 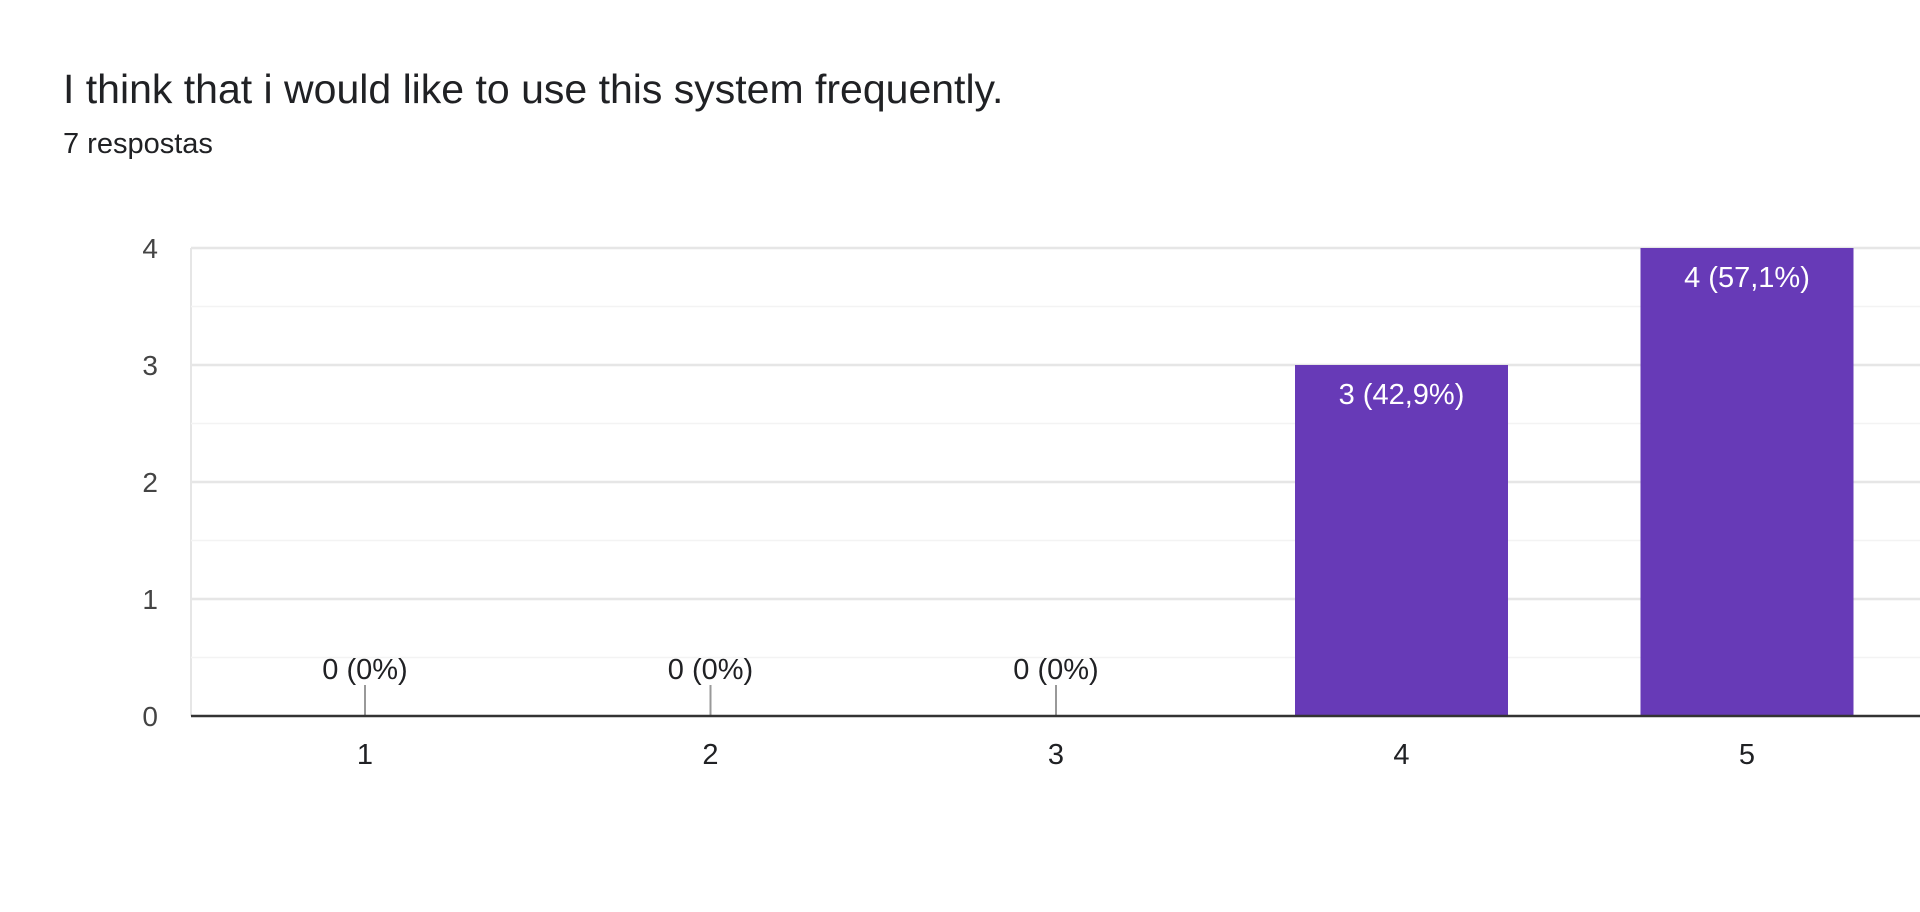 What do you see at coordinates (1401, 755) in the screenshot?
I see `x-tick-label: 4` at bounding box center [1401, 755].